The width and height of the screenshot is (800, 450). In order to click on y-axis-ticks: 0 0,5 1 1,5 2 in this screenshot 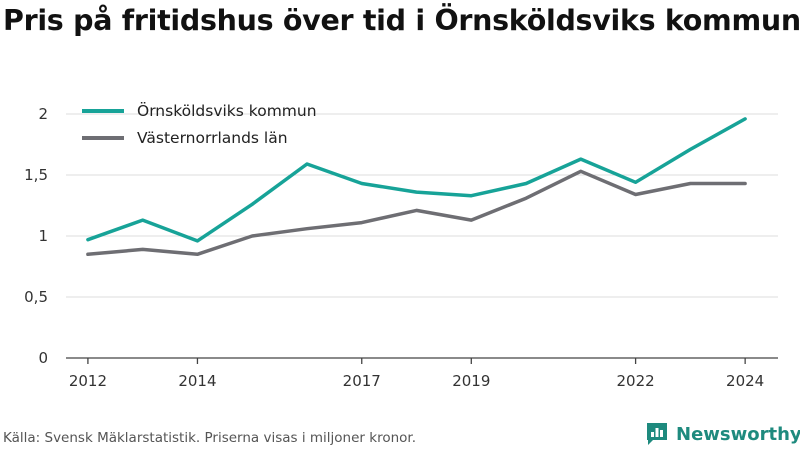, I will do `click(36, 236)`.